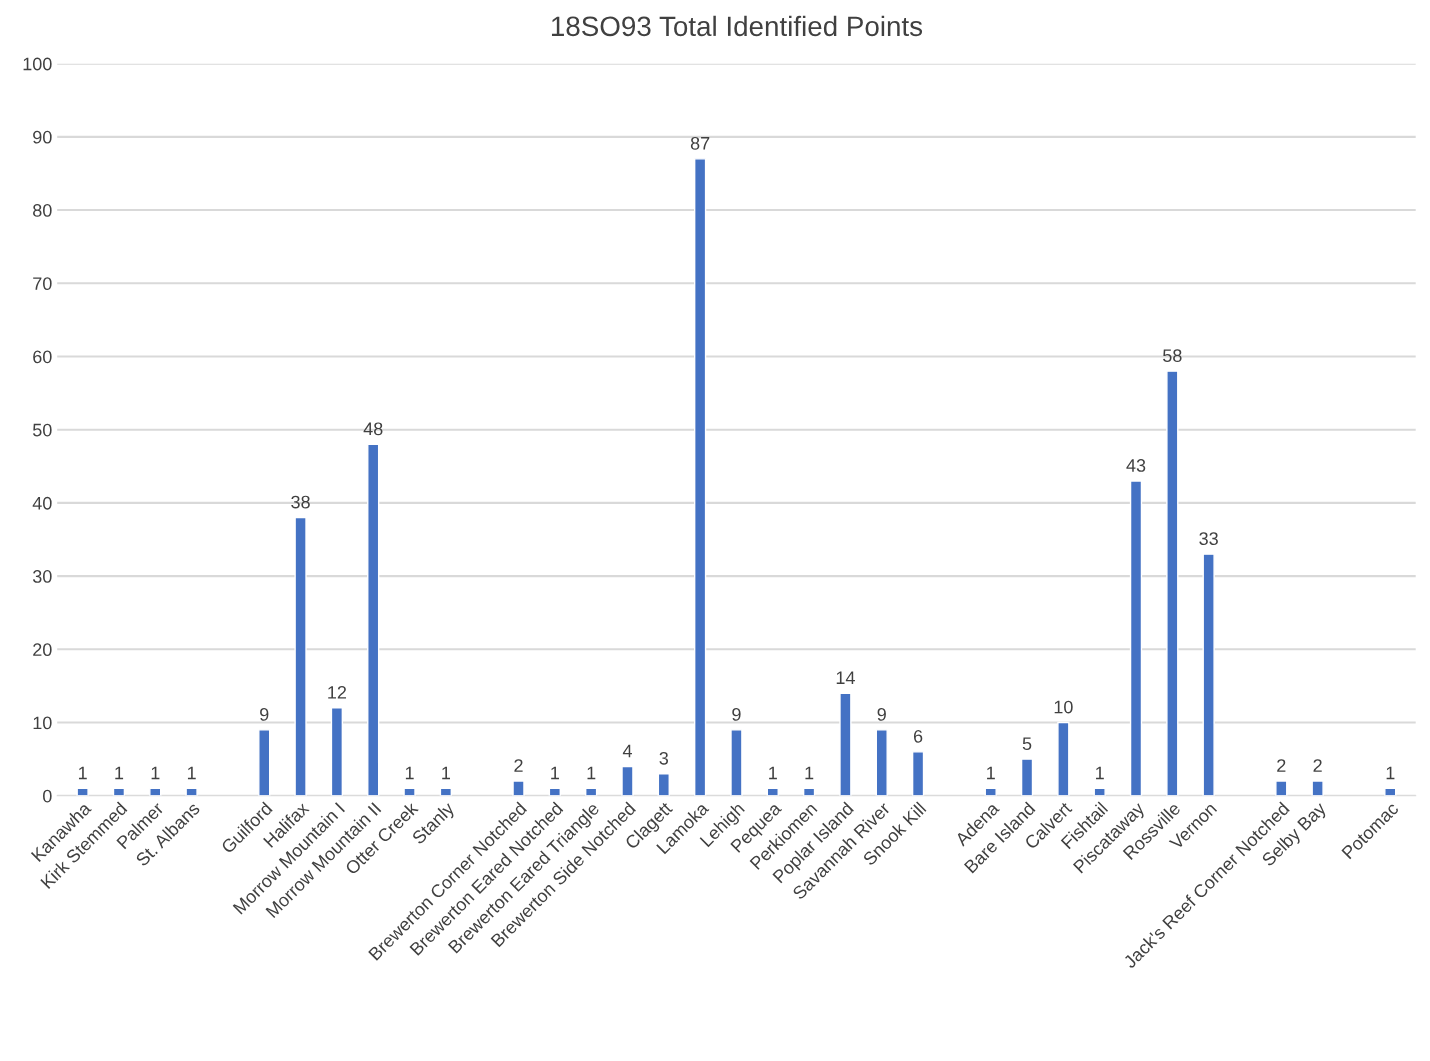 This screenshot has width=1430, height=1061. I want to click on y-tick-label: 70, so click(42, 284).